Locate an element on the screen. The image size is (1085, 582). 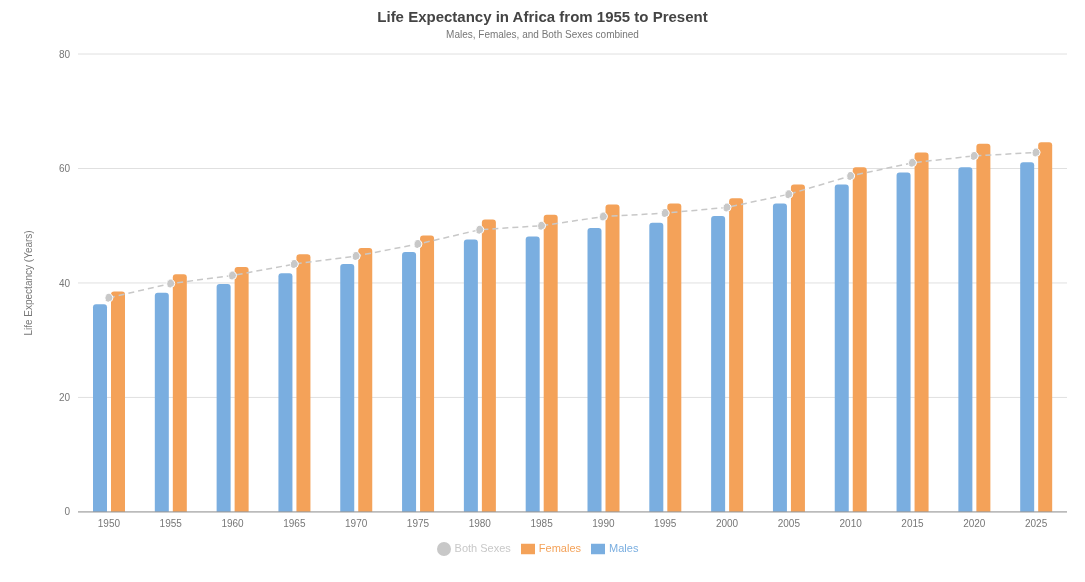
chart-title: Life Expectancy in Africa from 1955 to Present is located at coordinates (542, 16).